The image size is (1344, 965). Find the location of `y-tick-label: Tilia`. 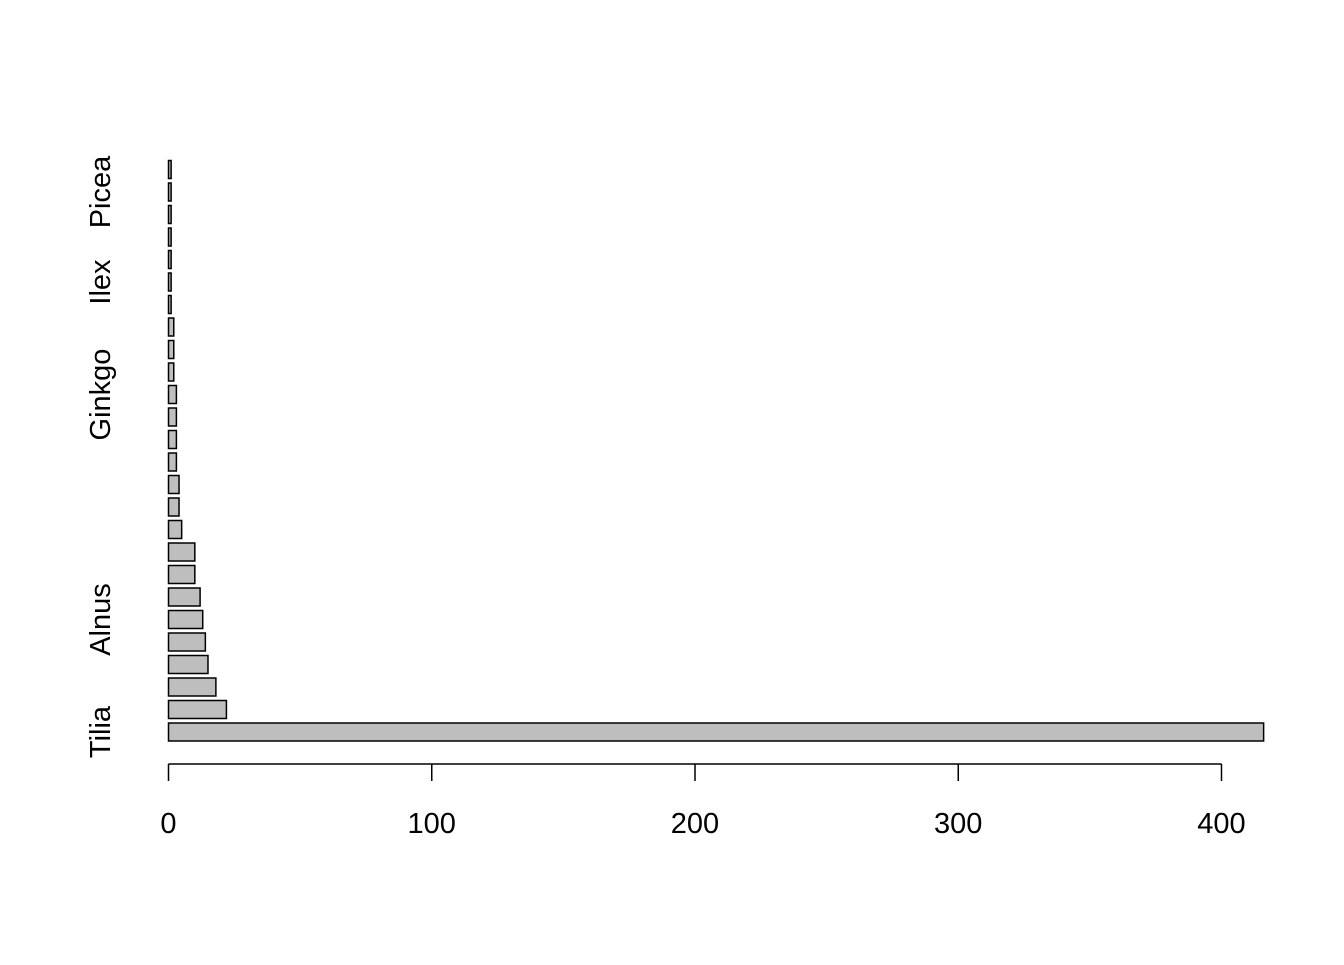

y-tick-label: Tilia is located at coordinates (101, 731).